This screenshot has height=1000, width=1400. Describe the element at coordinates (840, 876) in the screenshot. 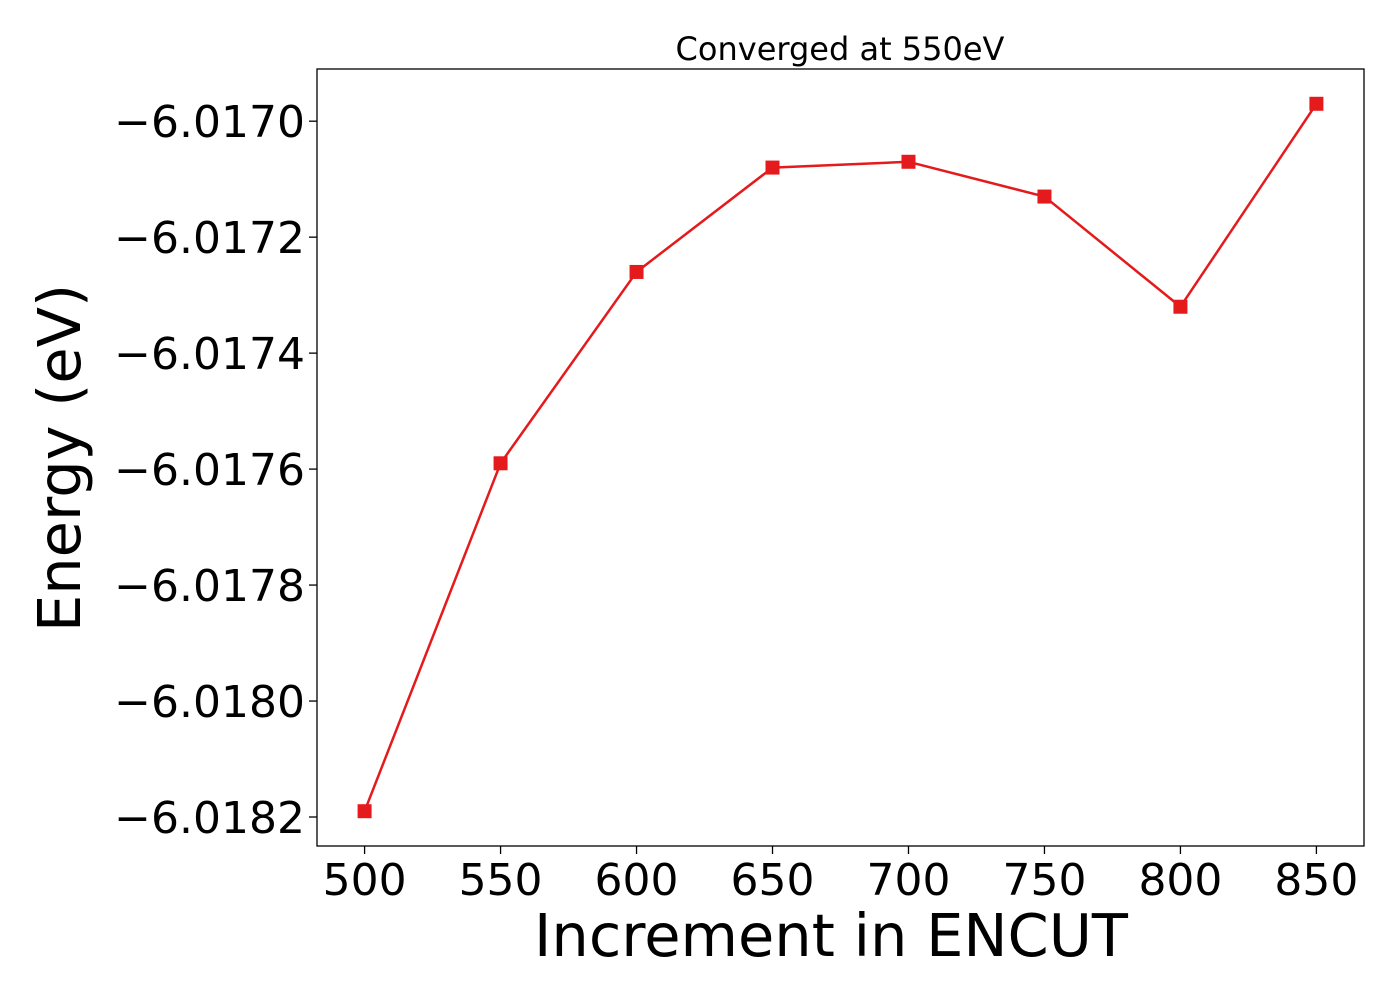

I see `x-axis-ticks: 500 550 600 650 700 750 800 850` at that location.